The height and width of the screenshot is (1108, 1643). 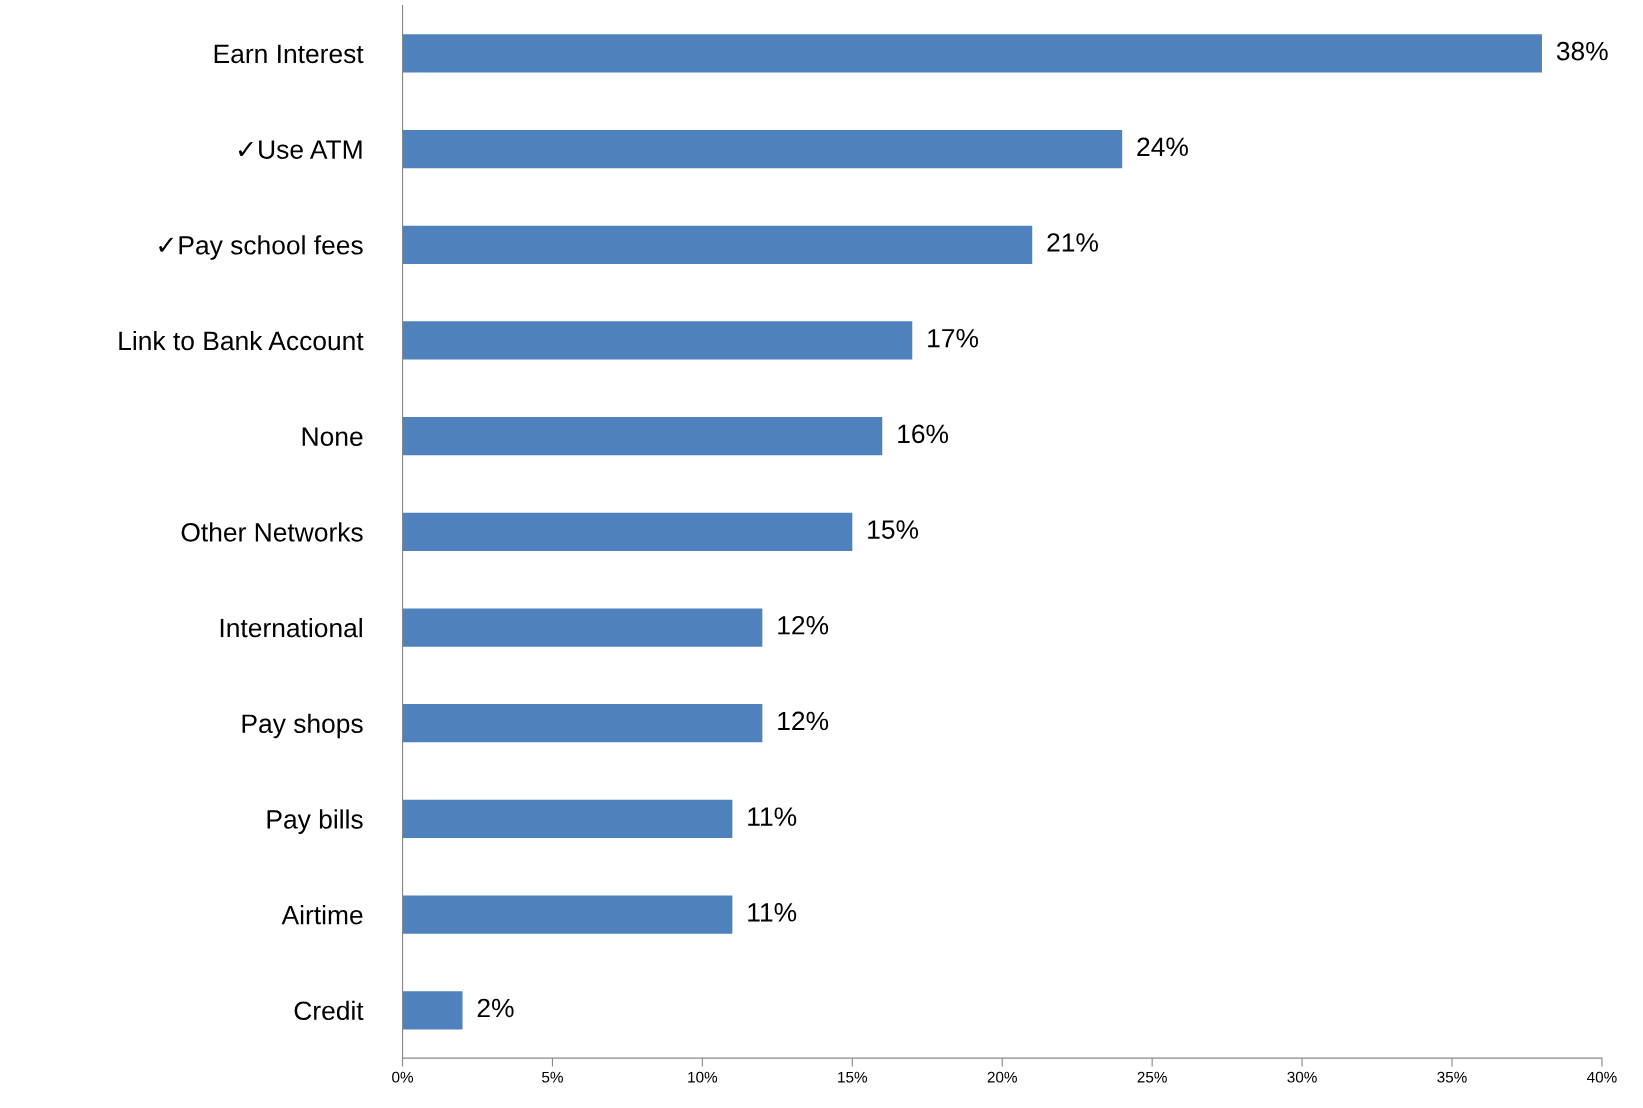 I want to click on data-label: 16%, so click(x=923, y=434).